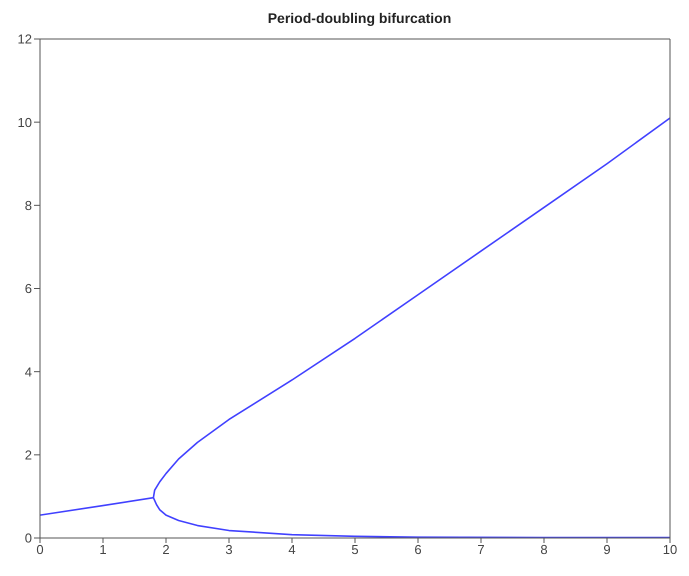 This screenshot has height=576, width=689. Describe the element at coordinates (359, 18) in the screenshot. I see `chart-title: Period-doubling bifurcation` at that location.